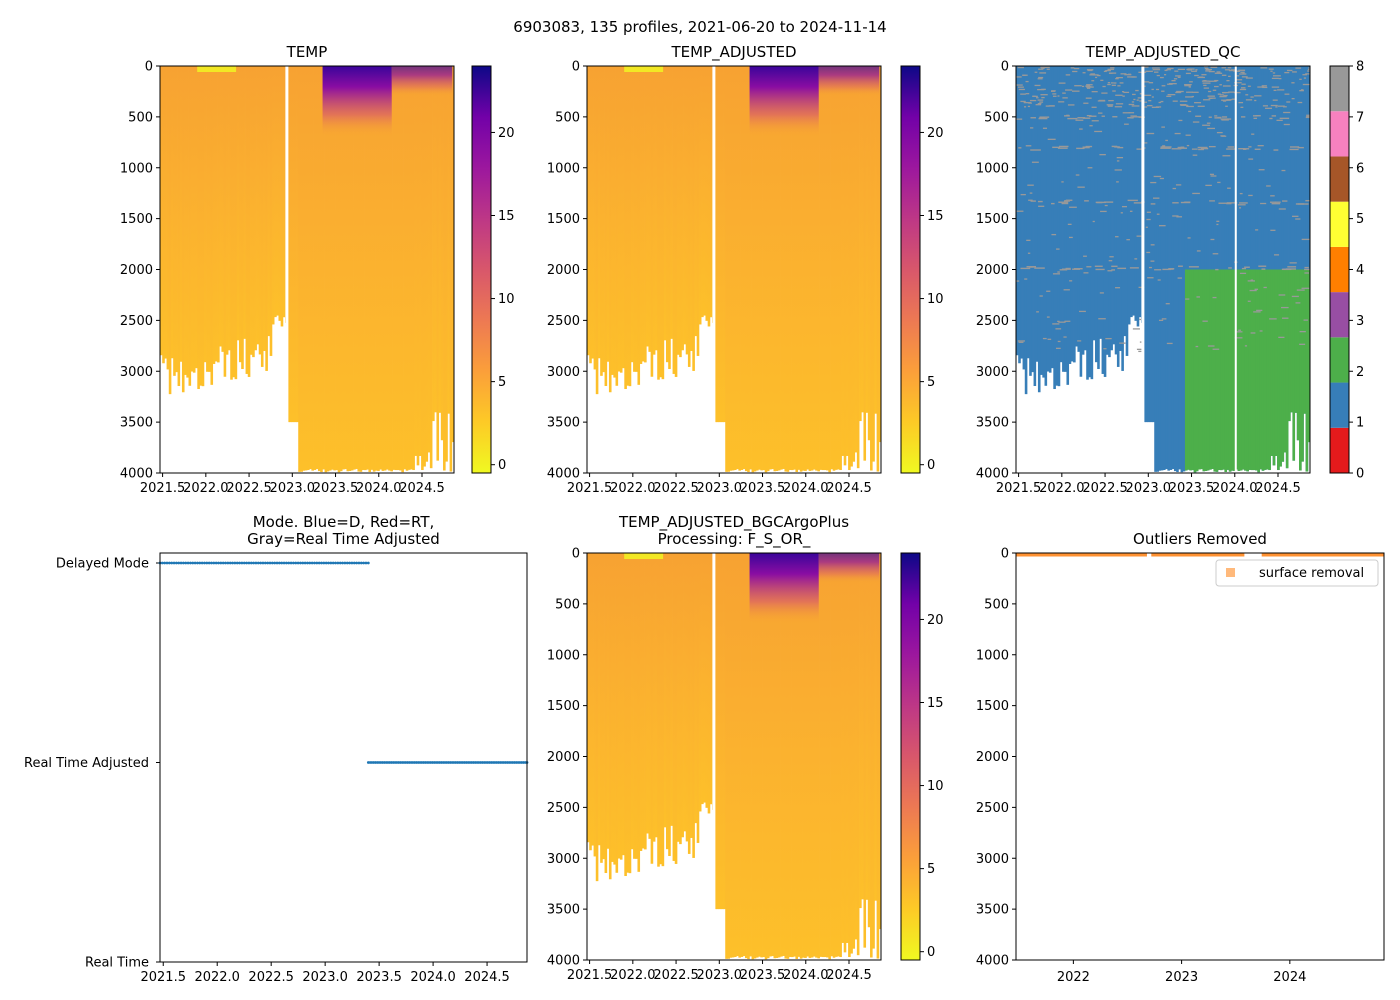 The image size is (1400, 1000). I want to click on chart-temp-ytick-label: 1500, so click(136, 219).